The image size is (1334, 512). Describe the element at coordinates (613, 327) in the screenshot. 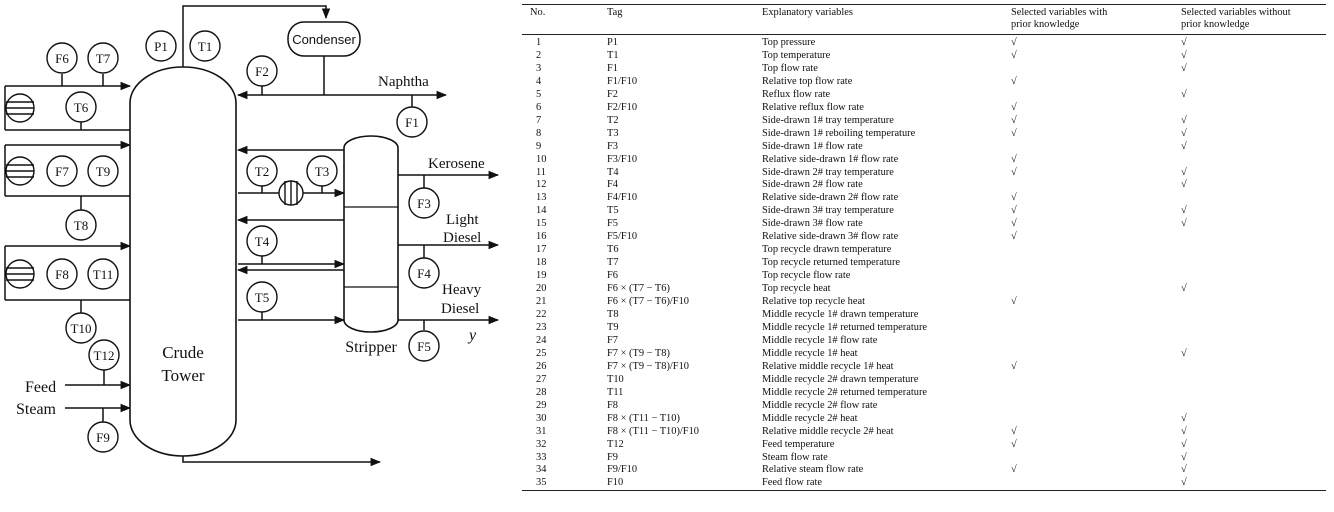

I see `row-tag: T9` at that location.